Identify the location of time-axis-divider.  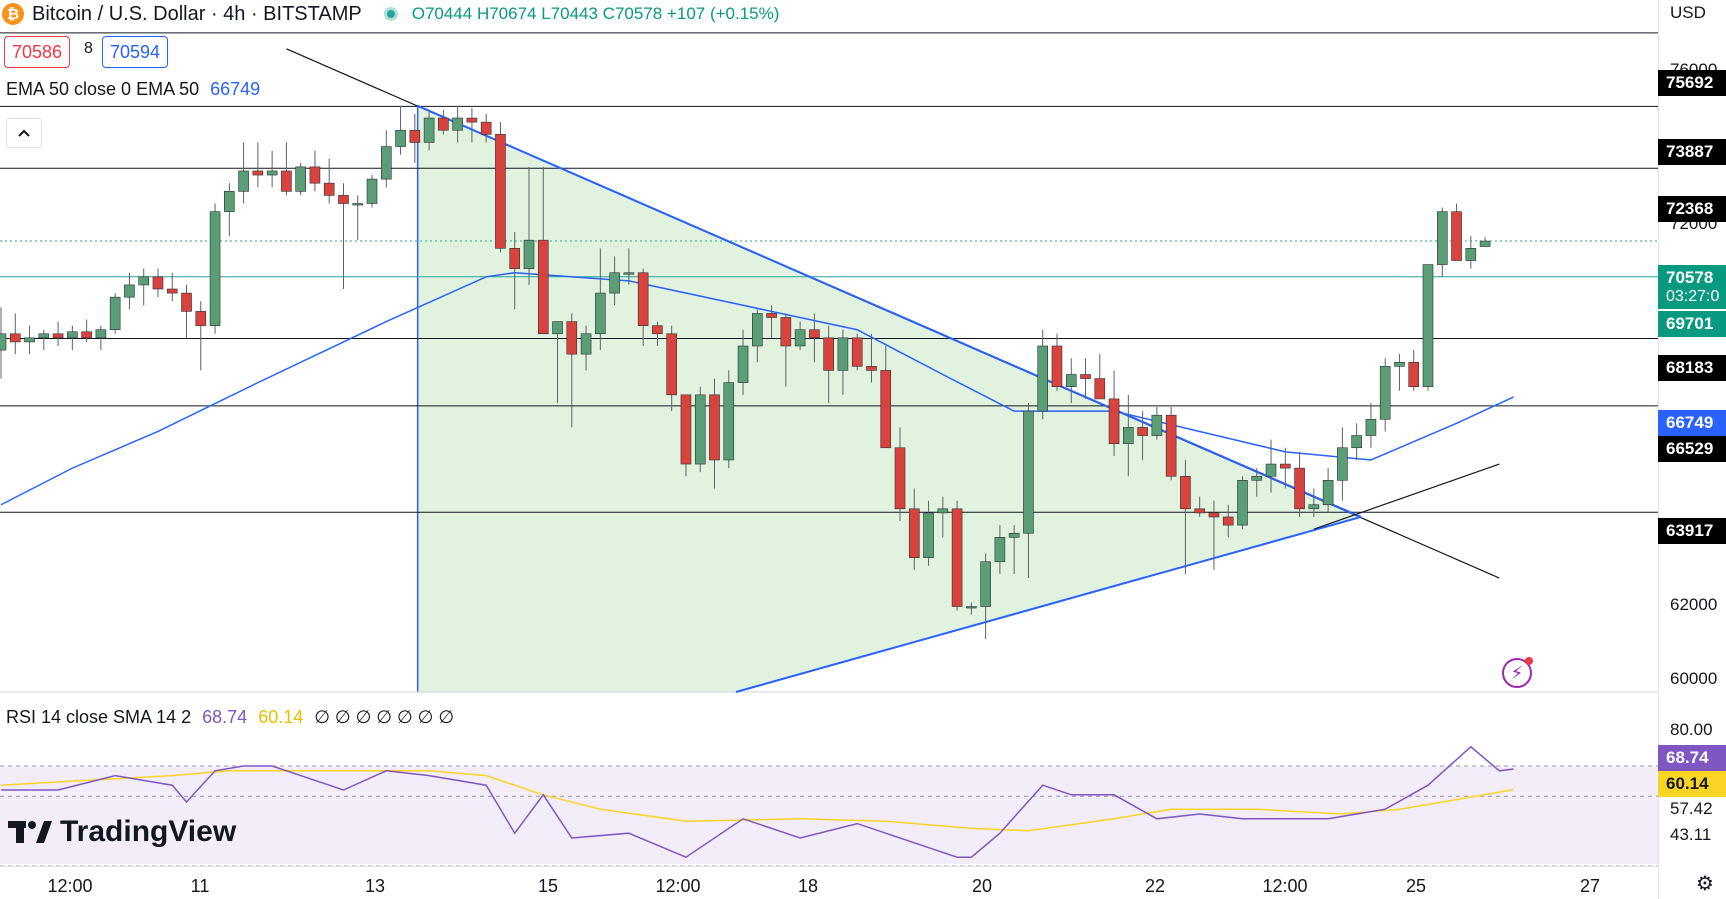
(829, 866).